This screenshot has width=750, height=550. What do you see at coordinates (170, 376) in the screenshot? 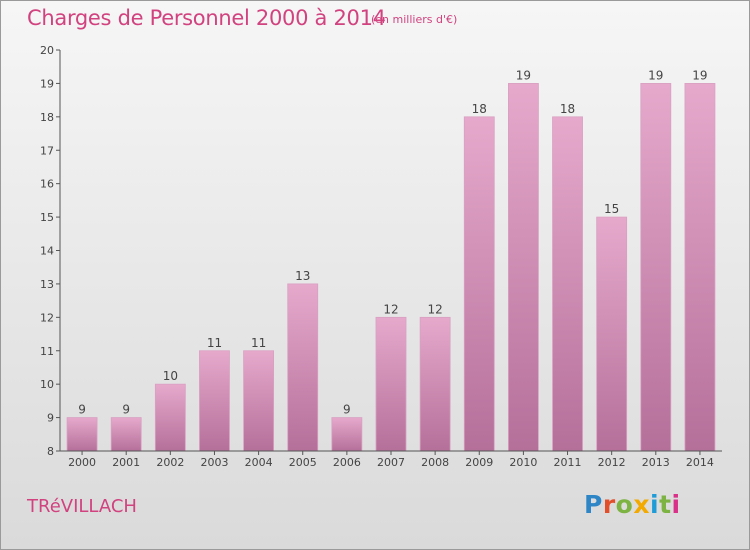
I see `data-label: 10` at bounding box center [170, 376].